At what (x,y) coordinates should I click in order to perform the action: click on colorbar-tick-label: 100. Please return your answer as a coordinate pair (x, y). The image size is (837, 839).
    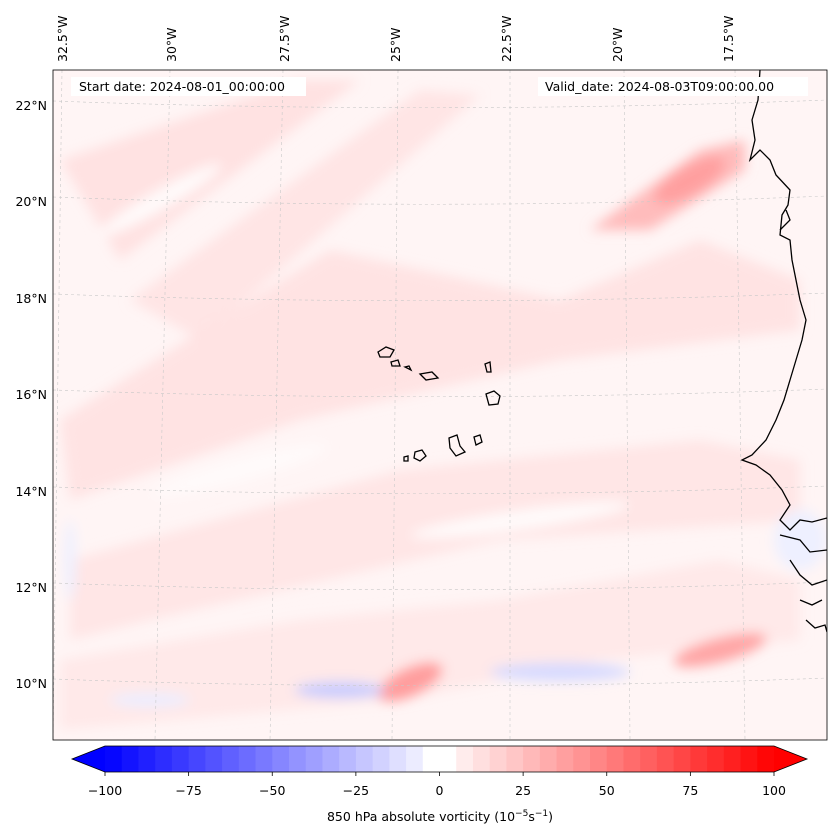
    Looking at the image, I should click on (774, 790).